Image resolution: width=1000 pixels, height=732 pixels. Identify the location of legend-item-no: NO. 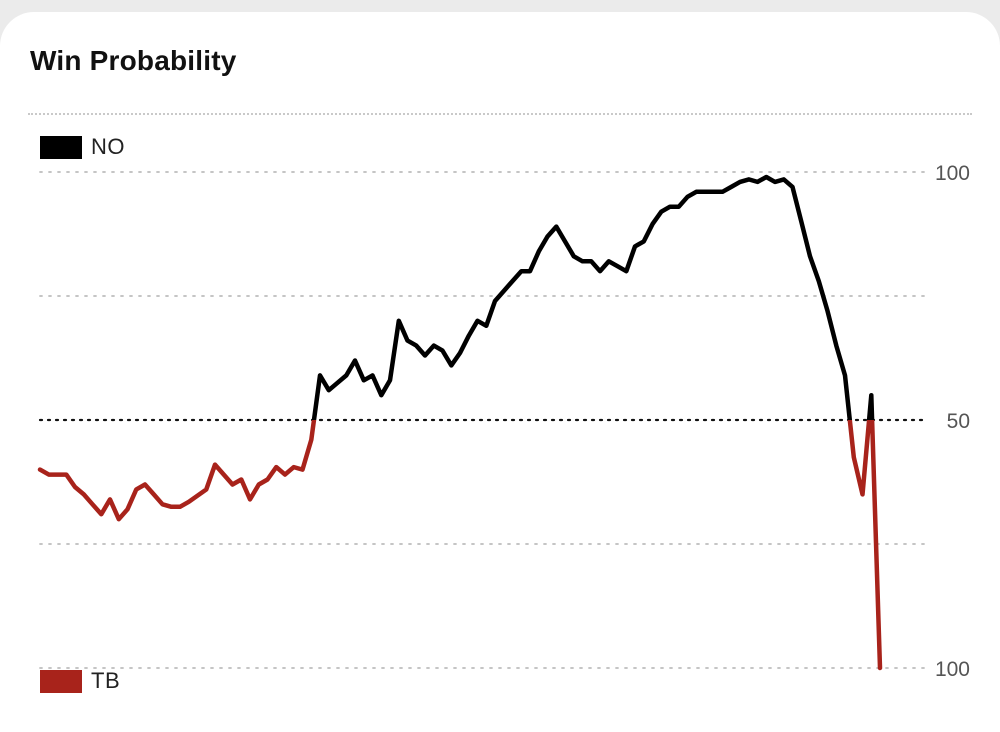
(82, 147).